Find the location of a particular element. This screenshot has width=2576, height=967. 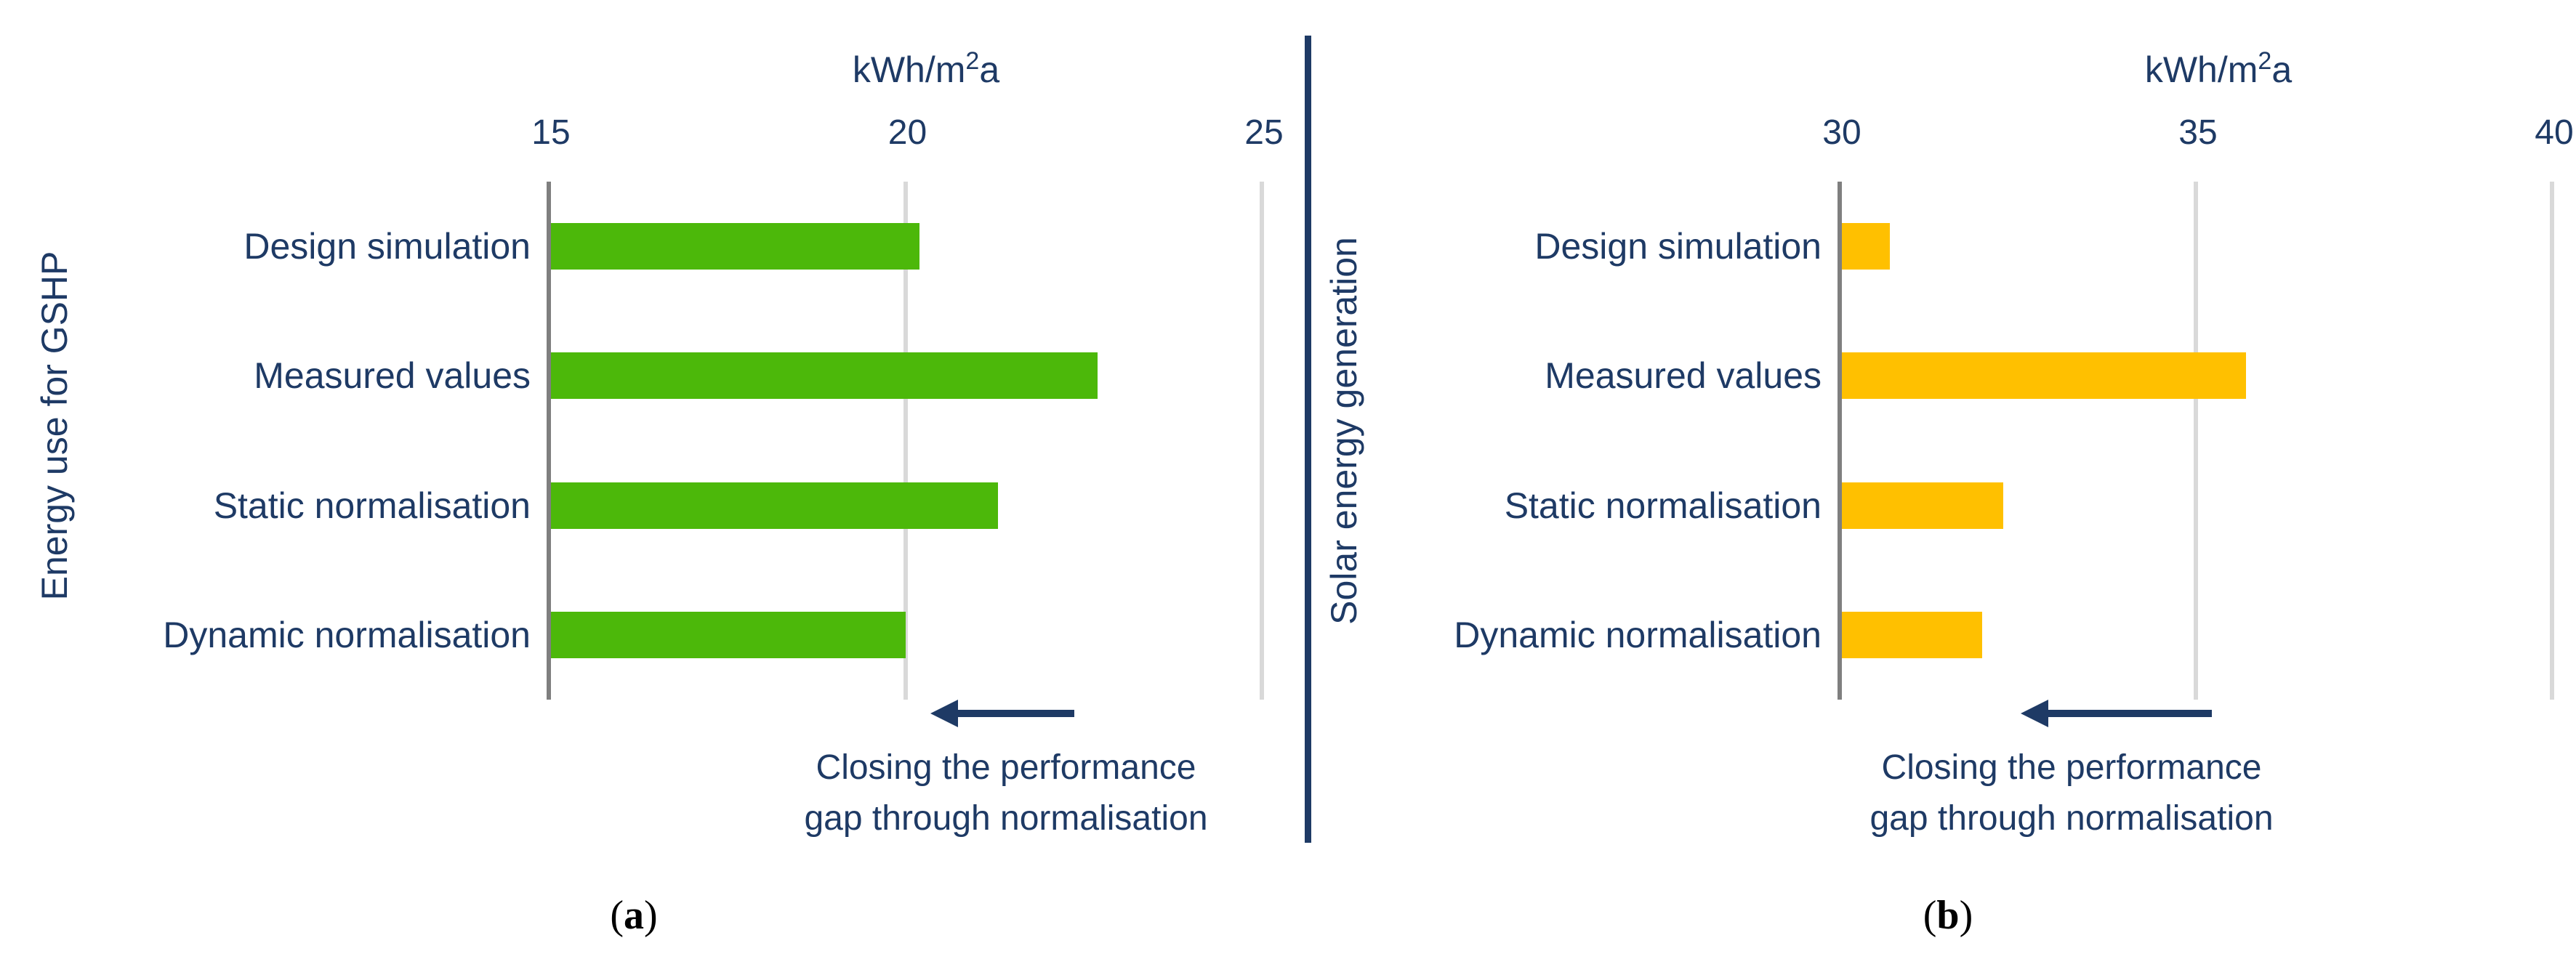

plot-area-right is located at coordinates (2196, 441).